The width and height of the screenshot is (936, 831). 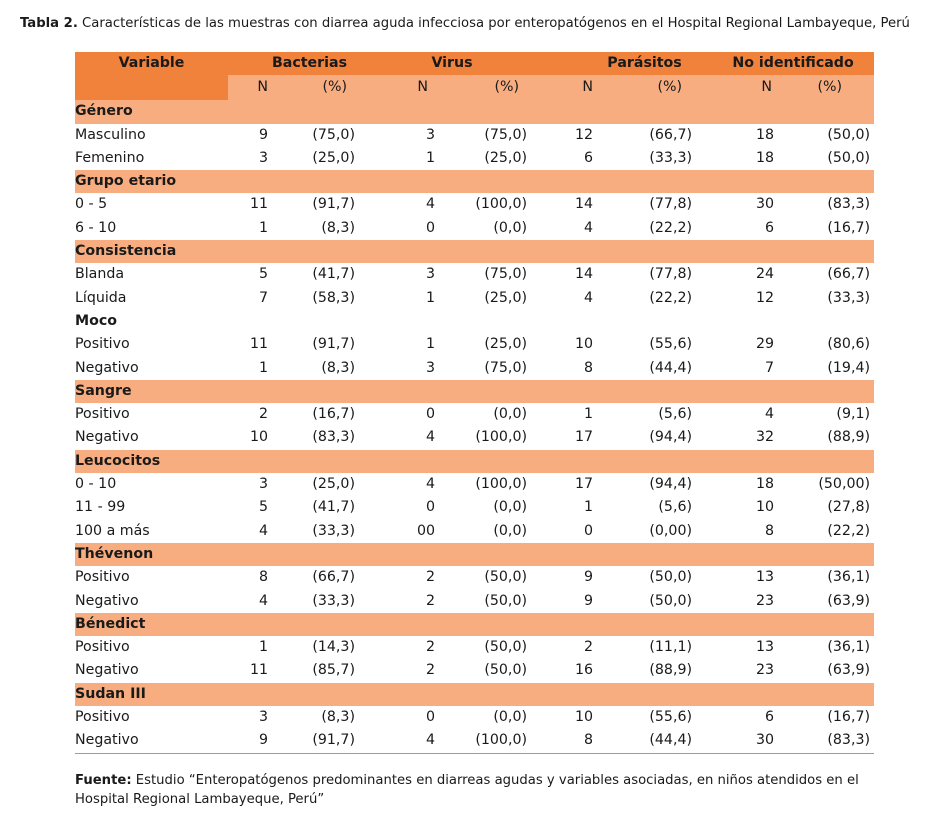 I want to click on cell-percent: (9,1), so click(x=853, y=414).